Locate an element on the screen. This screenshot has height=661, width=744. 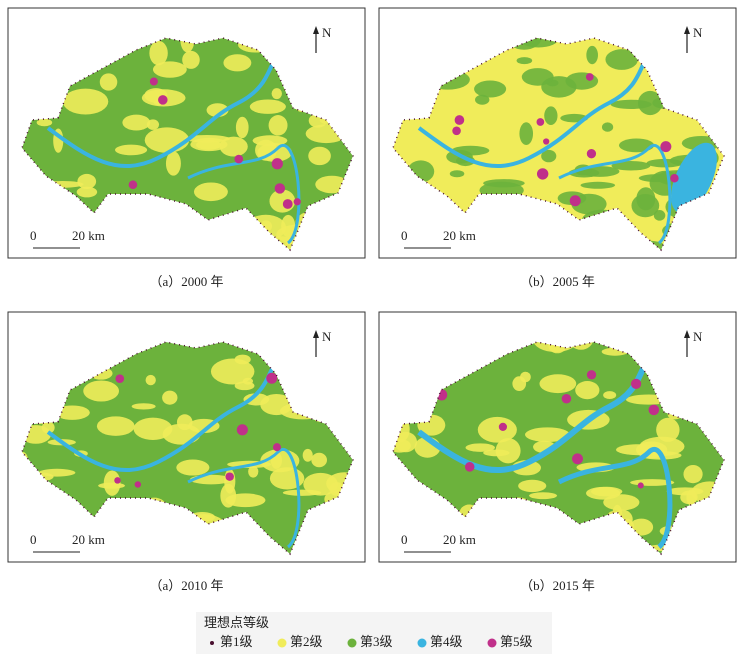
panel-caption: （b）2005 年 is located at coordinates (557, 281).